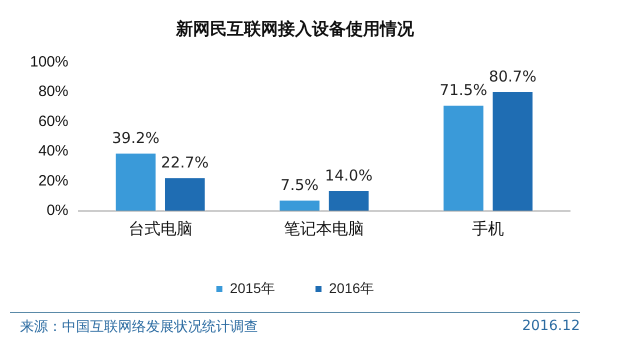 The height and width of the screenshot is (346, 640). What do you see at coordinates (160, 229) in the screenshot?
I see `x-tick-label: 台式电脑` at bounding box center [160, 229].